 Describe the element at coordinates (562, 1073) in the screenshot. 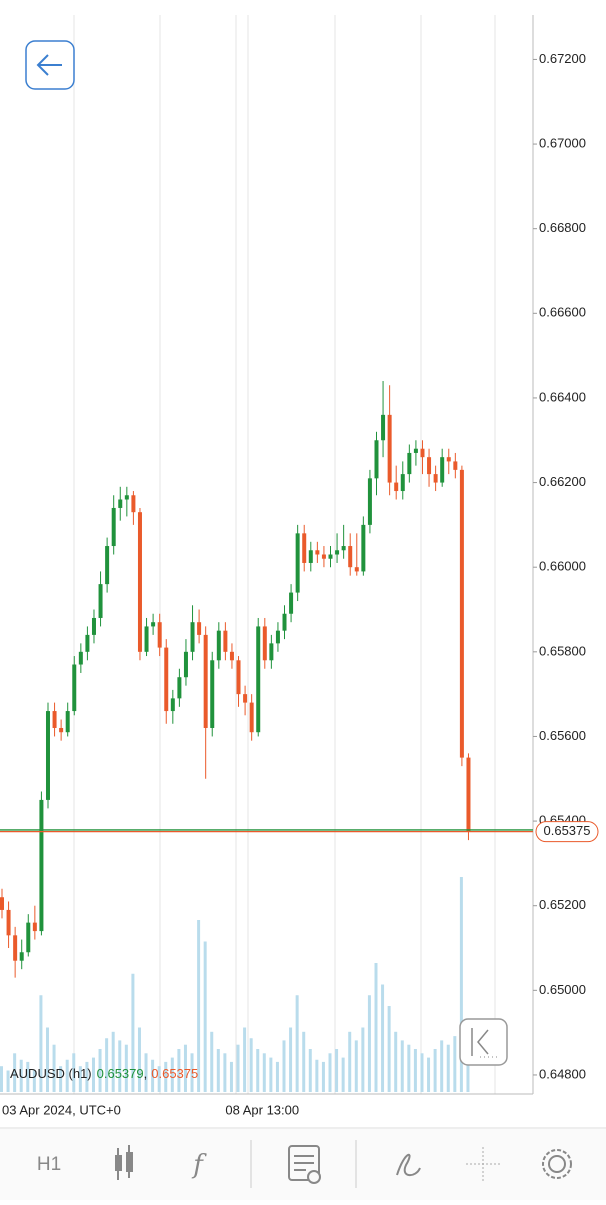

I see `y-tick-label: 0.64800` at that location.